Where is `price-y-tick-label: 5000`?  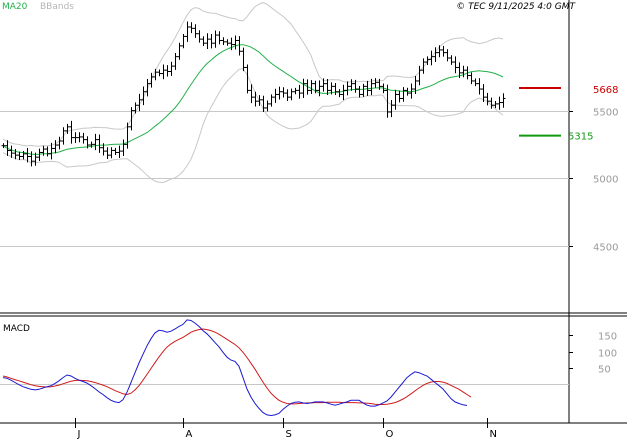
price-y-tick-label: 5000 is located at coordinates (605, 180).